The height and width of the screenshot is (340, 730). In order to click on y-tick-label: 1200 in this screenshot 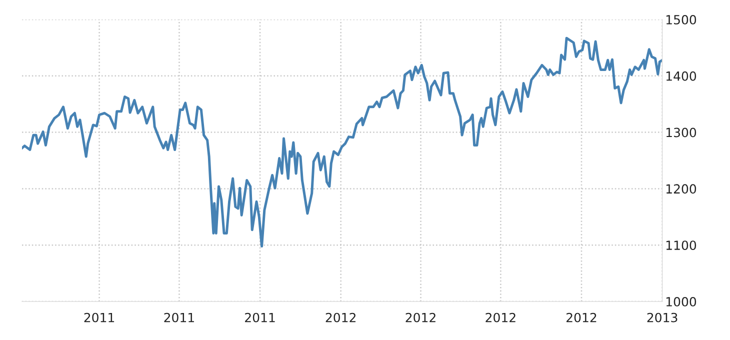, I will do `click(681, 189)`.